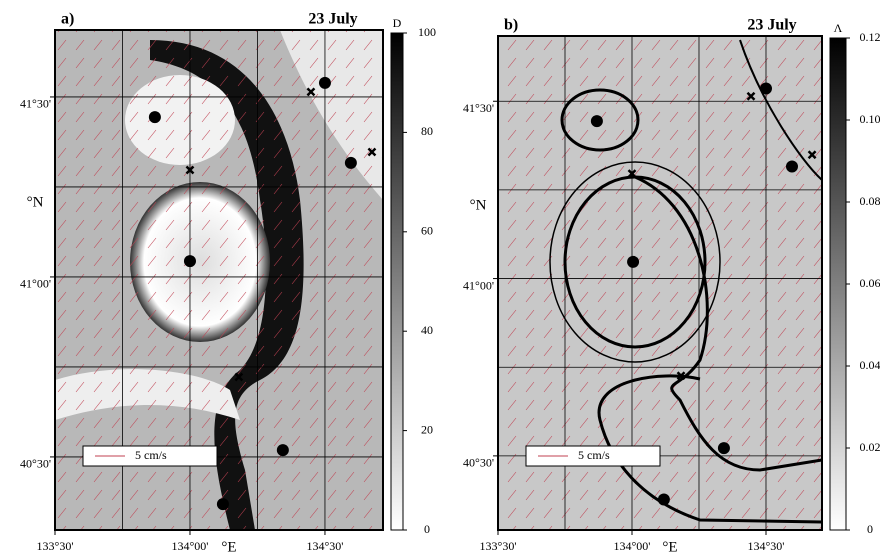  Describe the element at coordinates (427, 231) in the screenshot. I see `colorbar-tick-label: 60` at that location.